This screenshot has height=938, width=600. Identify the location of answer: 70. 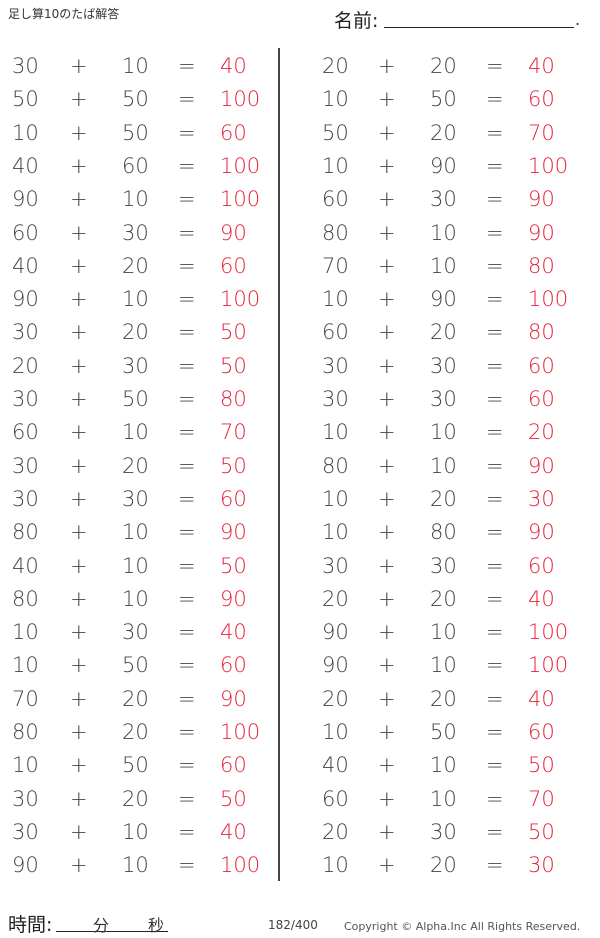
(541, 132).